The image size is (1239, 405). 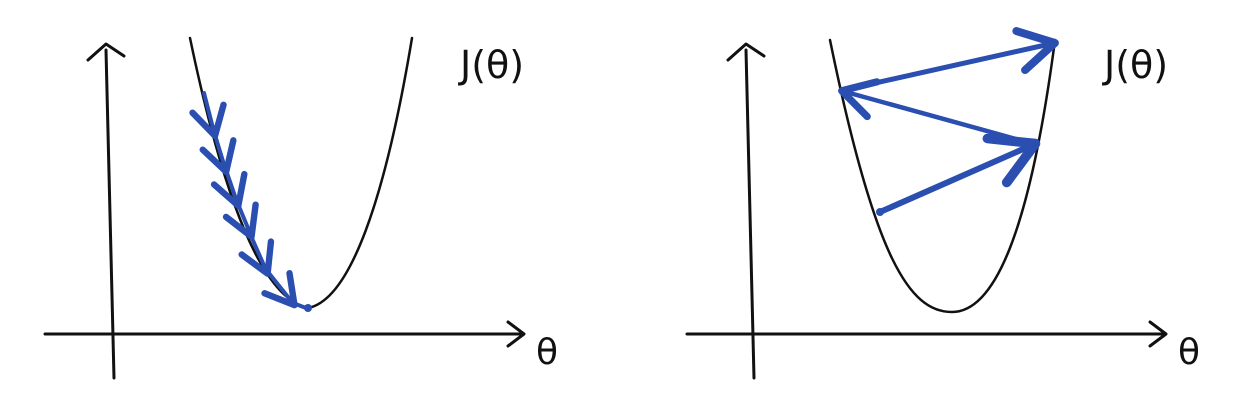 What do you see at coordinates (308, 308) in the screenshot?
I see `minimum-point` at bounding box center [308, 308].